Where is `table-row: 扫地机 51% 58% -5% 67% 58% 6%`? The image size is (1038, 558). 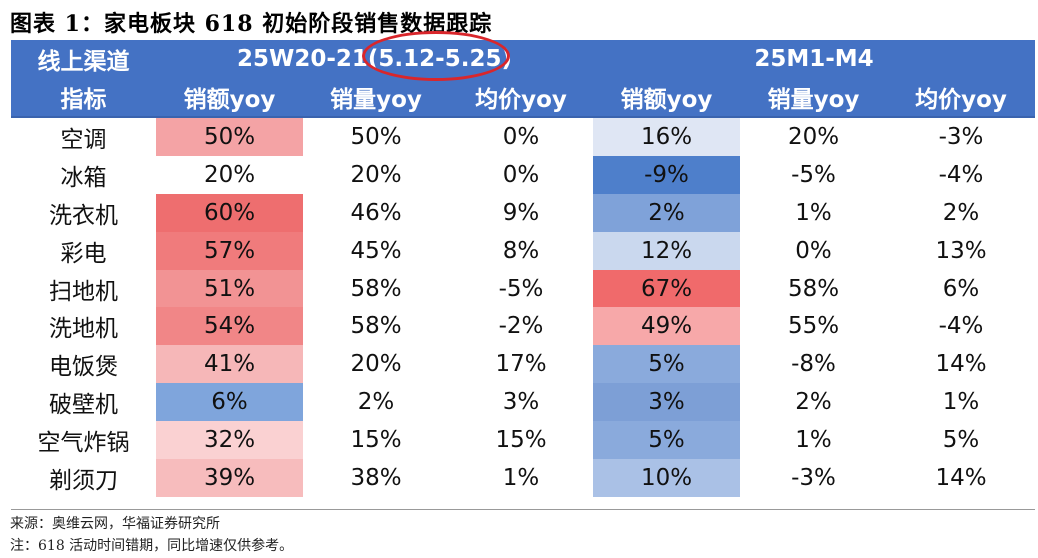
table-row: 扫地机 51% 58% -5% 67% 58% 6% is located at coordinates (523, 288).